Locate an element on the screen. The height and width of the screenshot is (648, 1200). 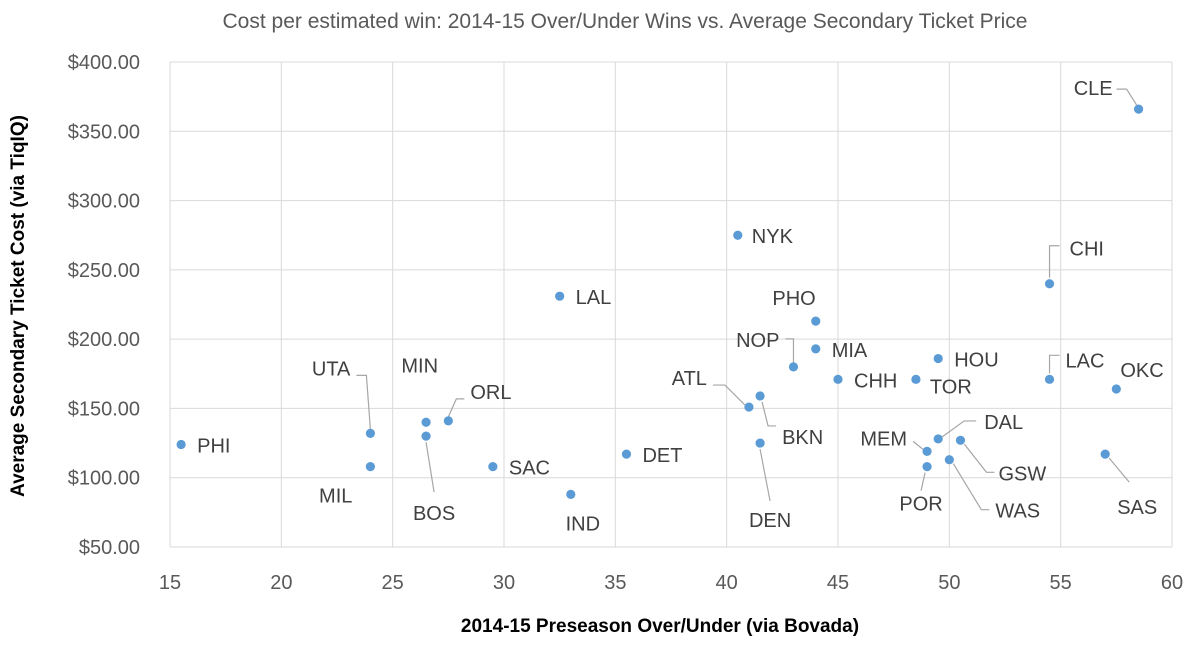
y-tick-label: $100.00 is located at coordinates (104, 479).